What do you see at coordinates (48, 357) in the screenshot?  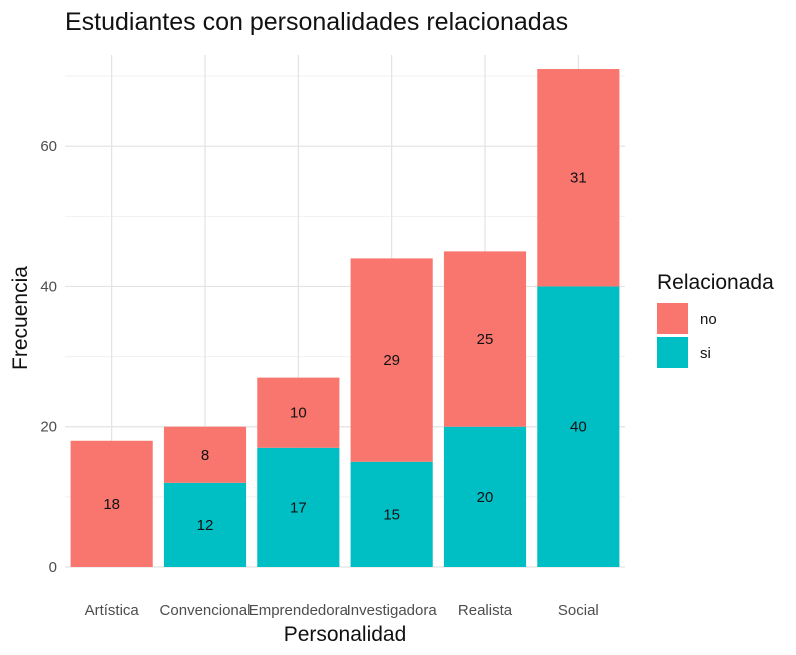 I see `y-tick-labels: 0 20 40 60` at bounding box center [48, 357].